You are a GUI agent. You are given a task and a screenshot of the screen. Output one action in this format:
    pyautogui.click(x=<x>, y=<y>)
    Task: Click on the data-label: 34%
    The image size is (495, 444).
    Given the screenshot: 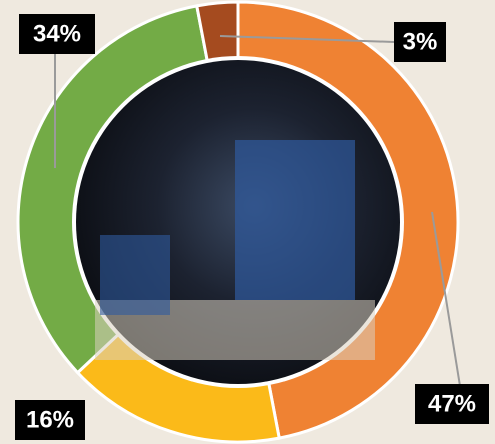 What is the action you would take?
    pyautogui.click(x=57, y=33)
    